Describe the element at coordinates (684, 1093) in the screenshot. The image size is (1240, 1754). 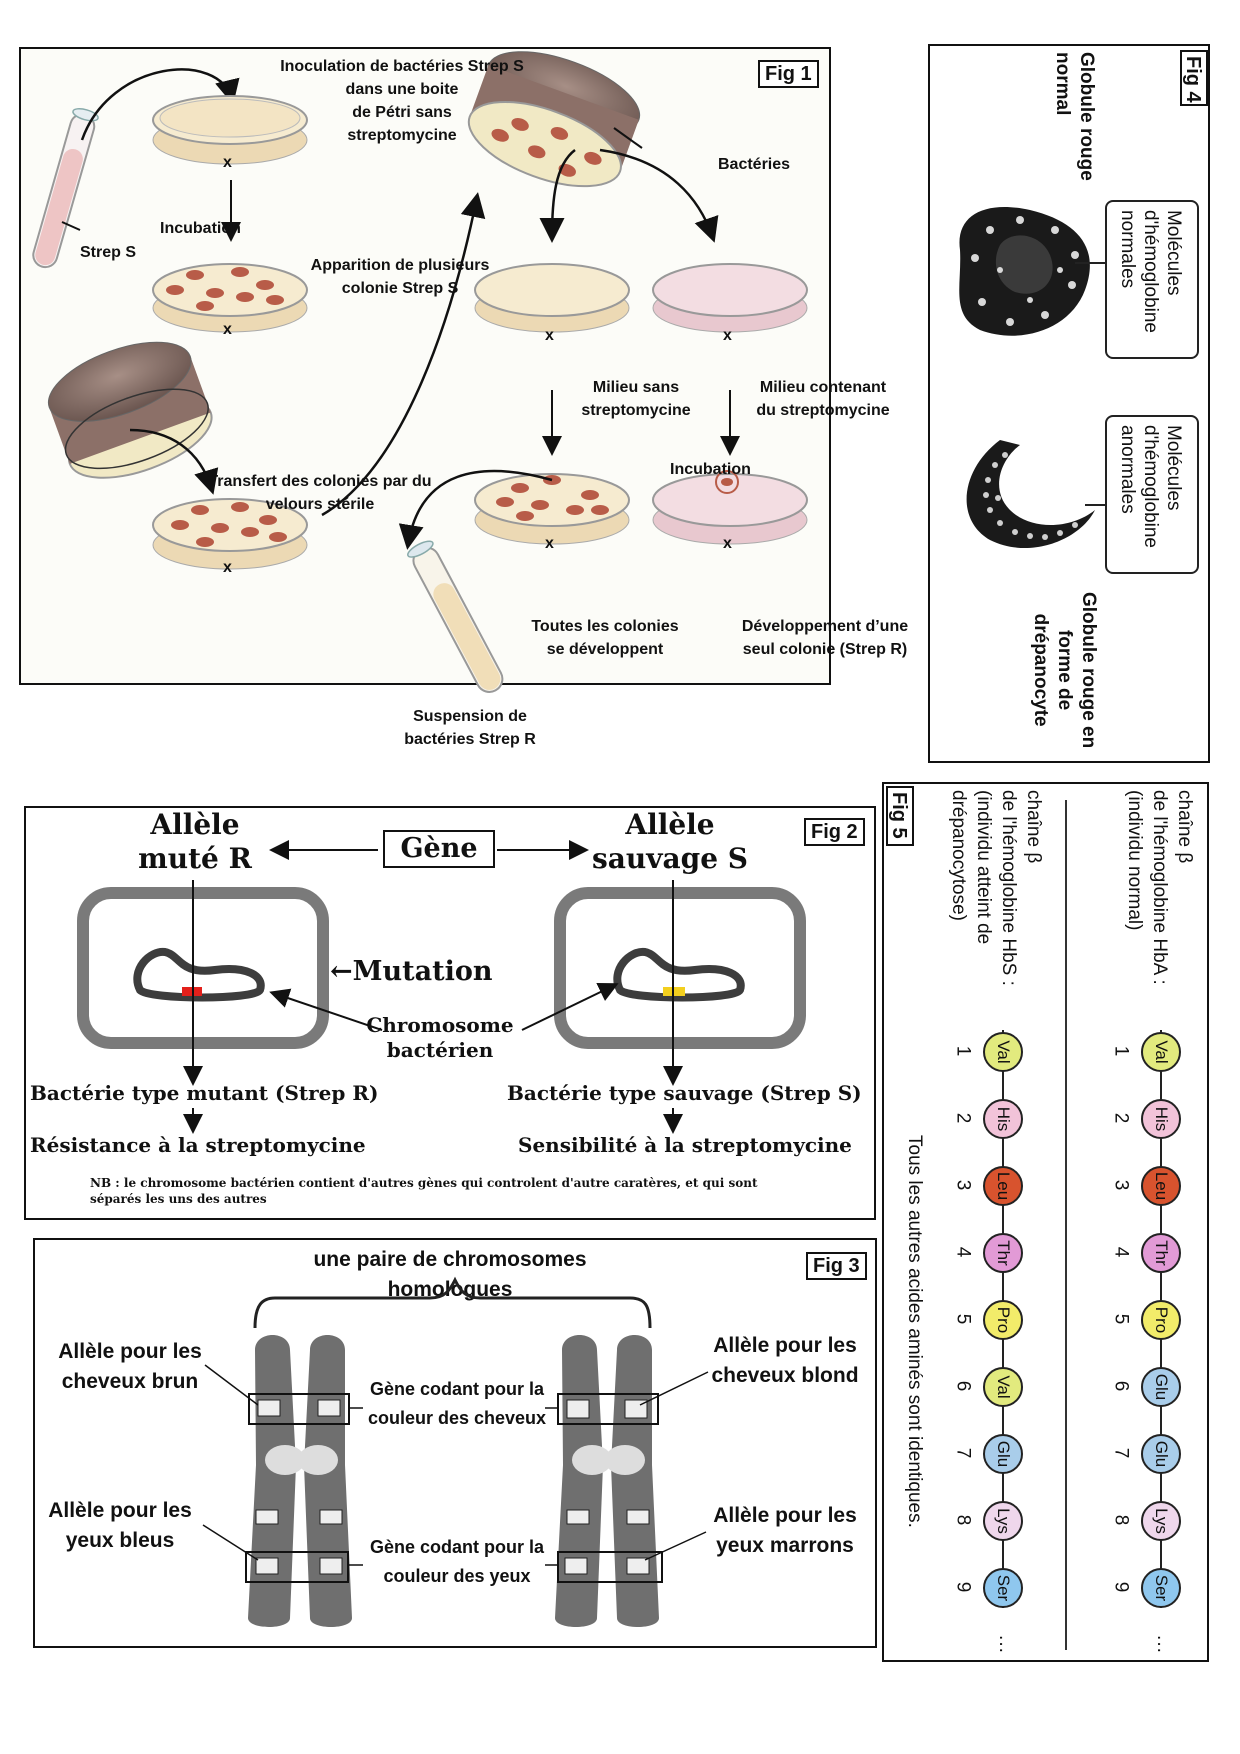
I see `fig2-type-sauvage: Bactérie type sauvage (Strep S)` at that location.